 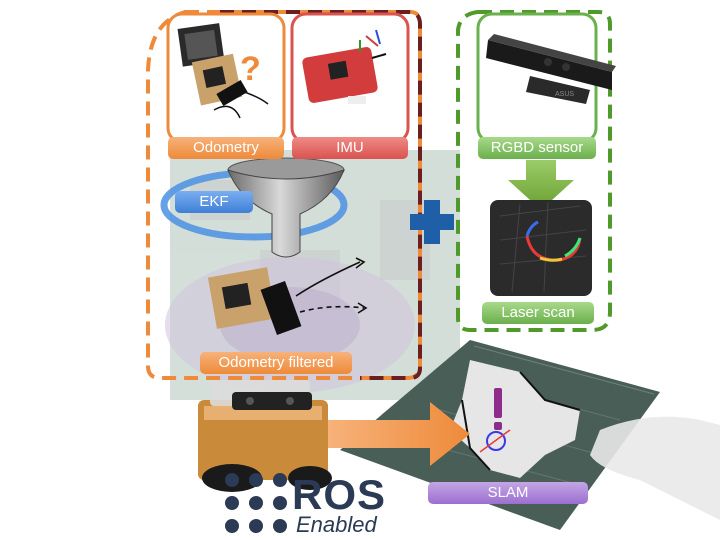 I want to click on ros-logo-subtitle: Enabled, so click(x=336, y=524).